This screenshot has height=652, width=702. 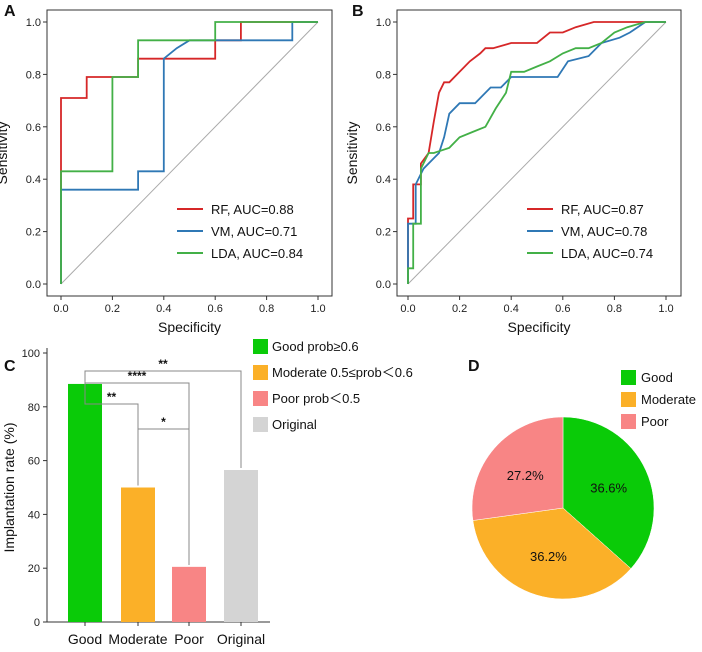 What do you see at coordinates (525, 475) in the screenshot?
I see `pie-value-label-2: 27.2%` at bounding box center [525, 475].